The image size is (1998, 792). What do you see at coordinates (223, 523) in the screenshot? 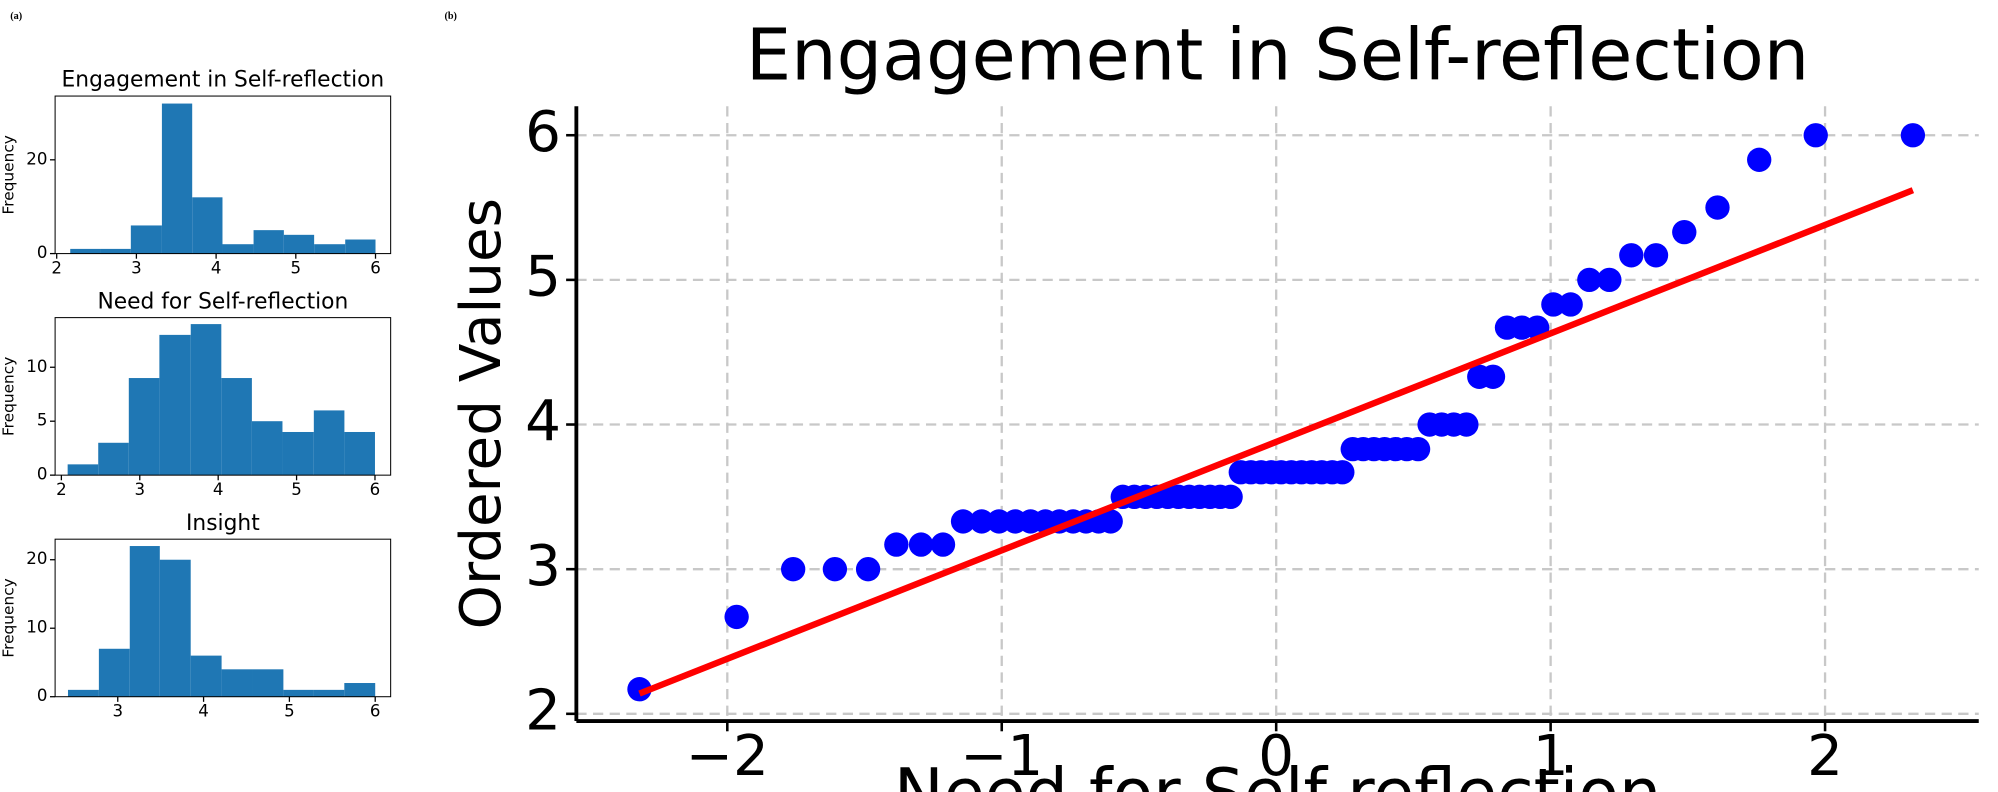
I see `chart-title: Insight` at bounding box center [223, 523].